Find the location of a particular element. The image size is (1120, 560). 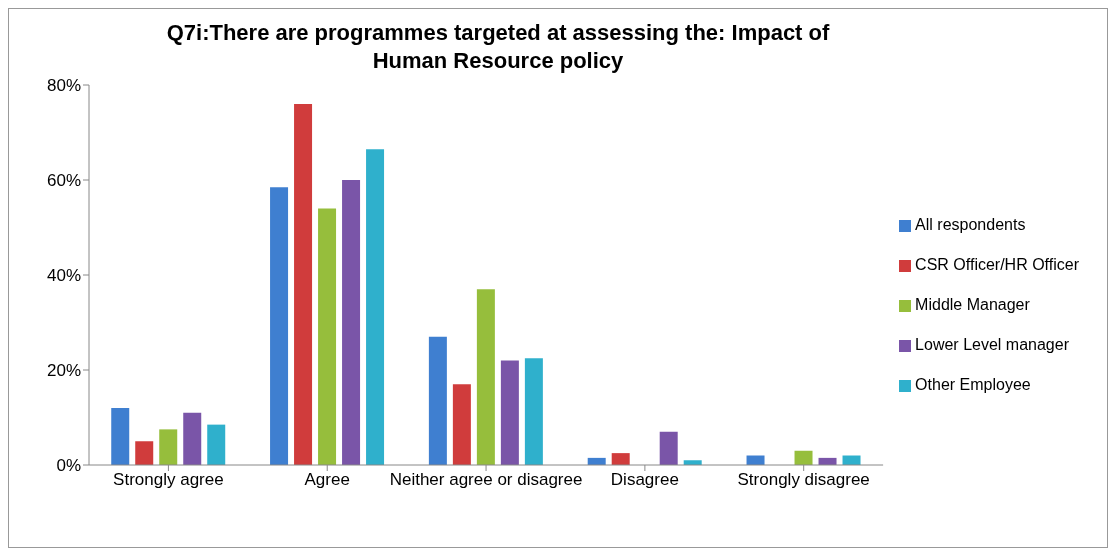

x-tick-label: Strongly agree is located at coordinates (168, 480).